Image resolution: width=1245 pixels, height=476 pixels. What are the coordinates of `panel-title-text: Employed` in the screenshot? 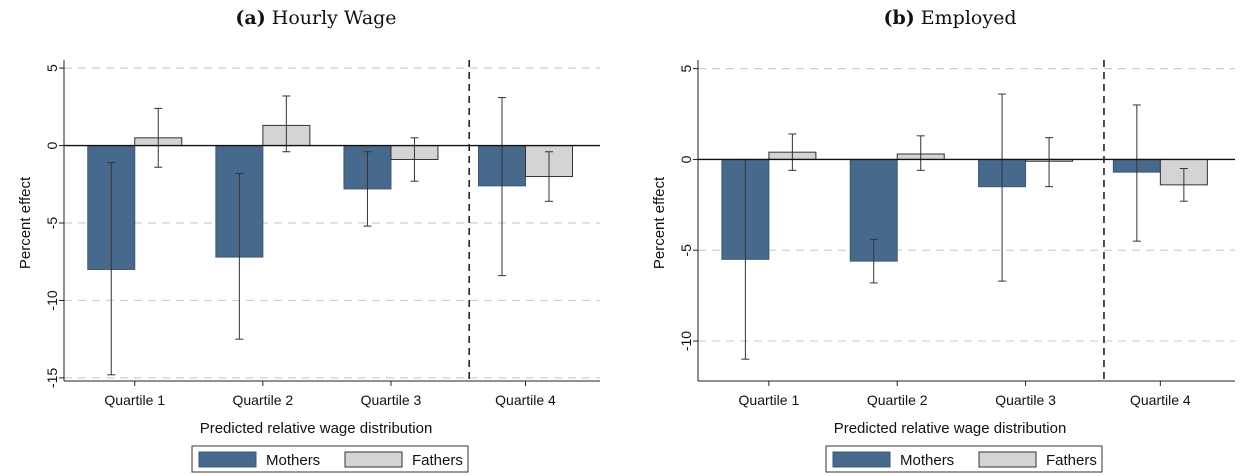 It's located at (966, 18).